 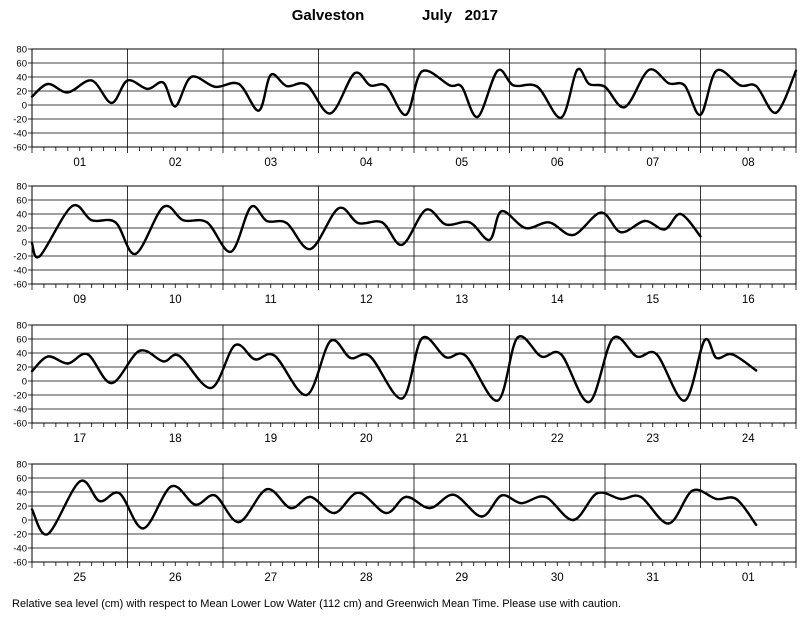 I want to click on y-tick-label: -60, so click(x=20, y=285).